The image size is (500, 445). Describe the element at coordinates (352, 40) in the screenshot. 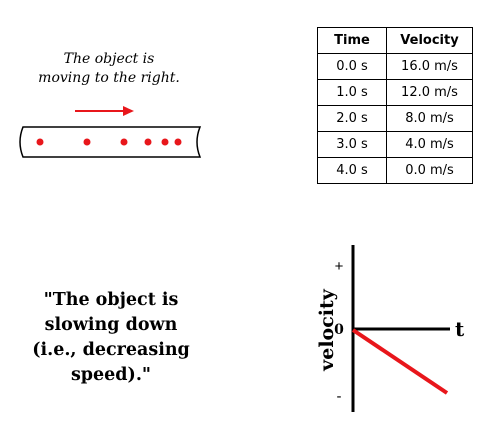

I see `header-time: Time` at that location.